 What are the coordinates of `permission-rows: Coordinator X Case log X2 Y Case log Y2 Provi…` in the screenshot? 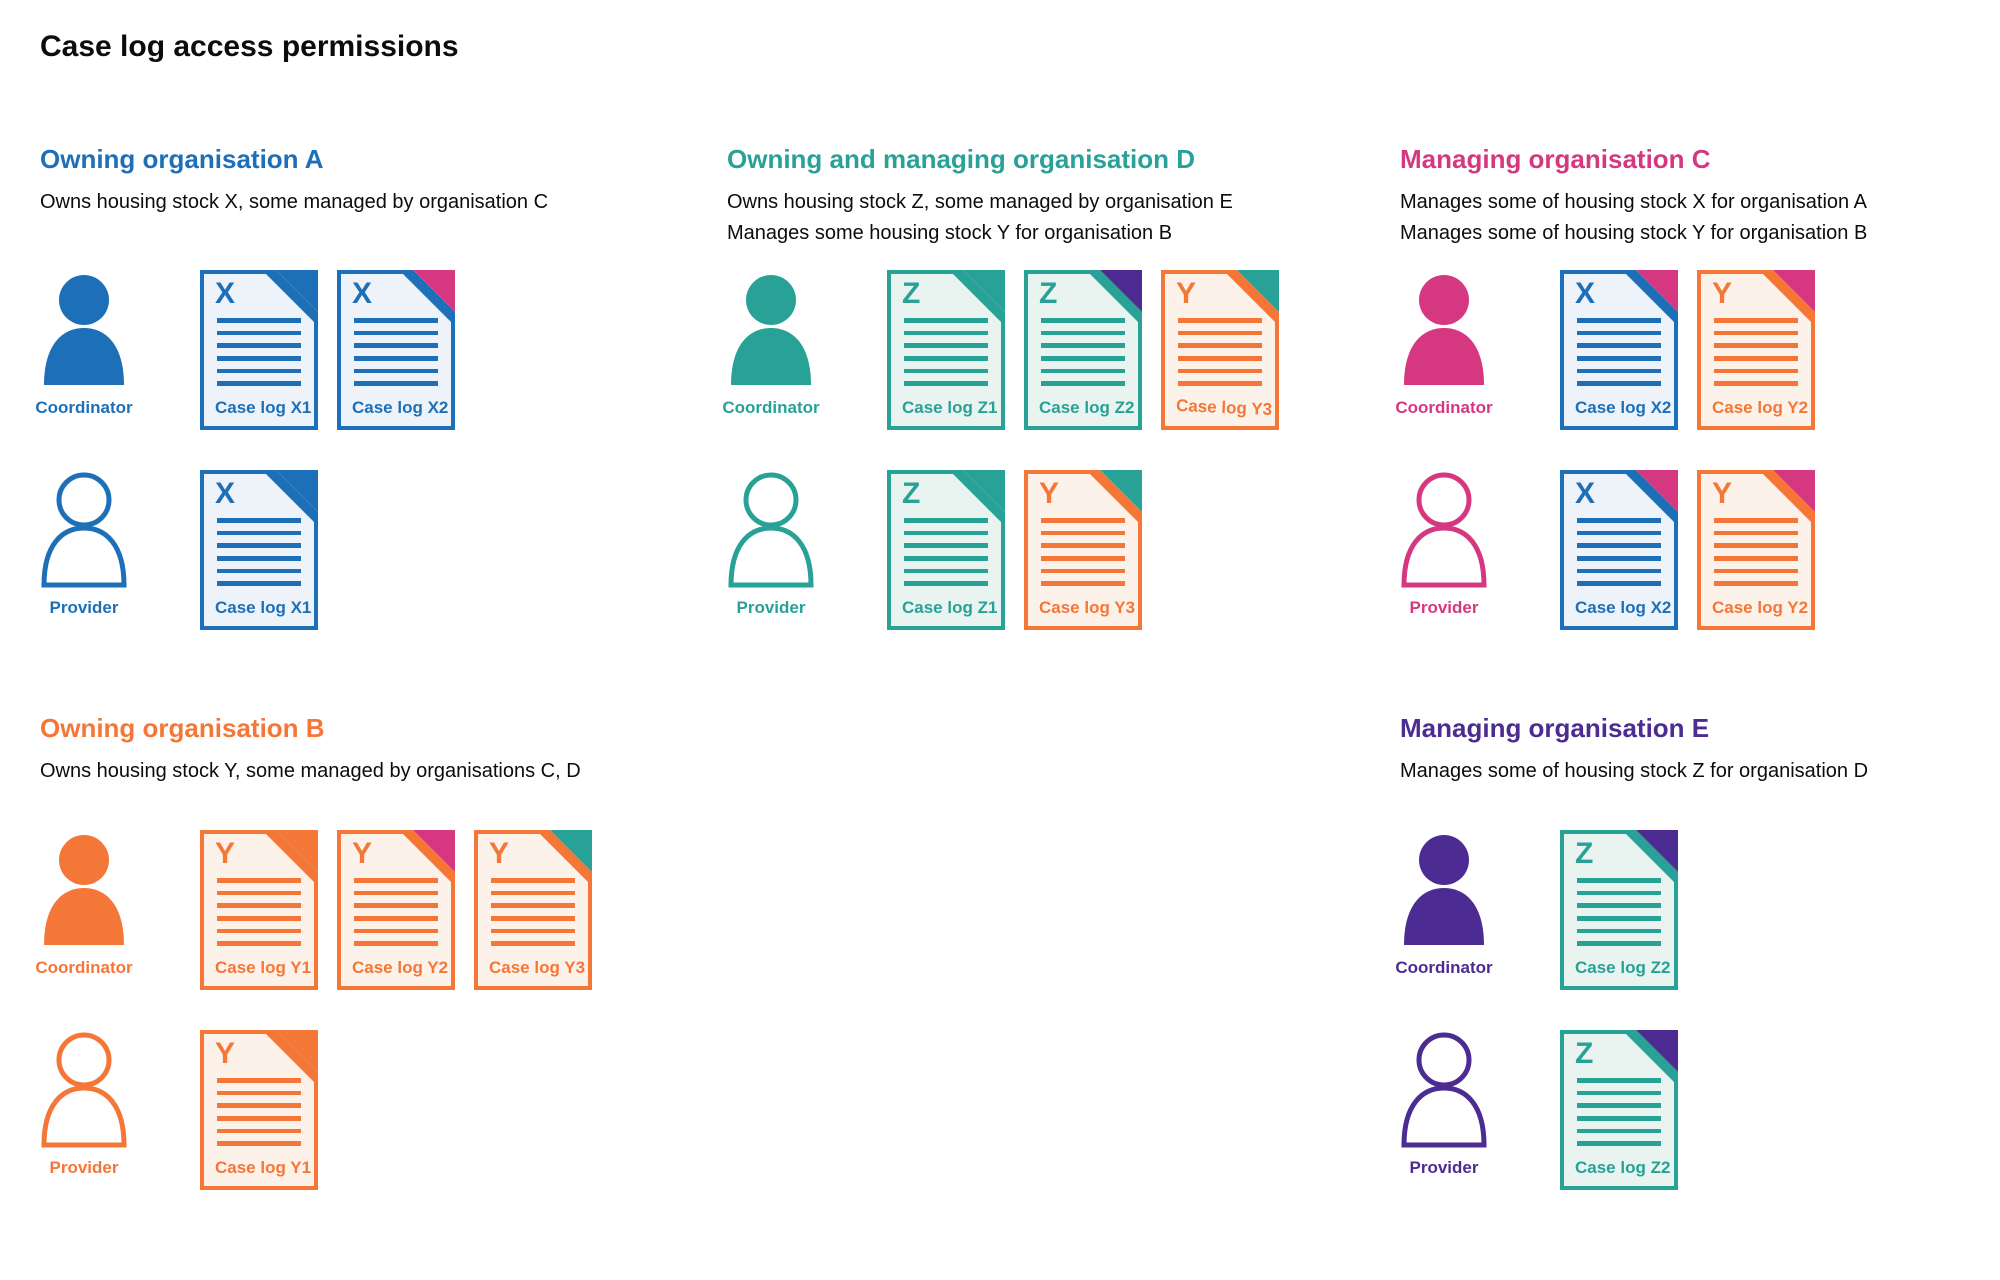 It's located at (1631, 450).